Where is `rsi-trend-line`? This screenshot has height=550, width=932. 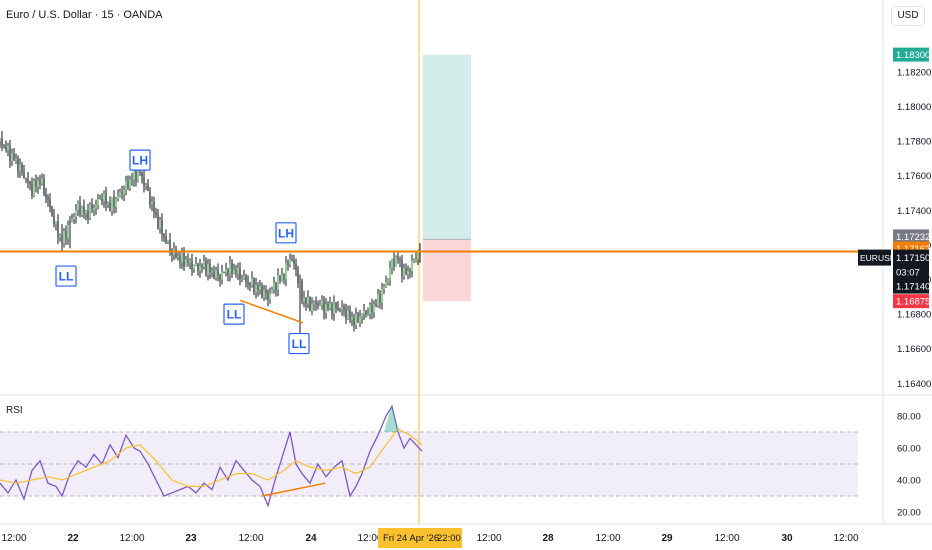 rsi-trend-line is located at coordinates (293, 489).